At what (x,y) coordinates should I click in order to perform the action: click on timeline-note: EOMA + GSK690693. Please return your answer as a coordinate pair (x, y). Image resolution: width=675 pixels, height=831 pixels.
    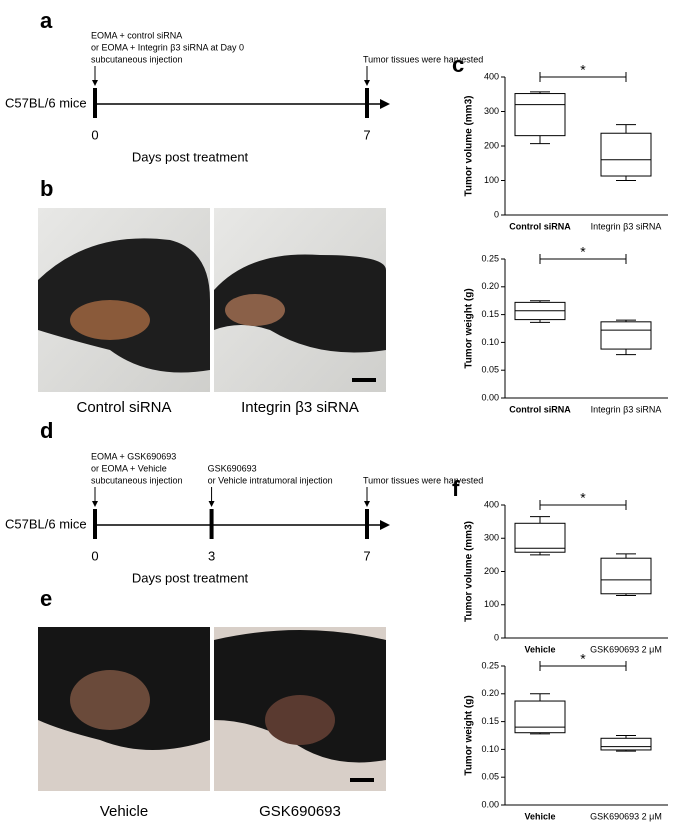
    Looking at the image, I should click on (133, 456).